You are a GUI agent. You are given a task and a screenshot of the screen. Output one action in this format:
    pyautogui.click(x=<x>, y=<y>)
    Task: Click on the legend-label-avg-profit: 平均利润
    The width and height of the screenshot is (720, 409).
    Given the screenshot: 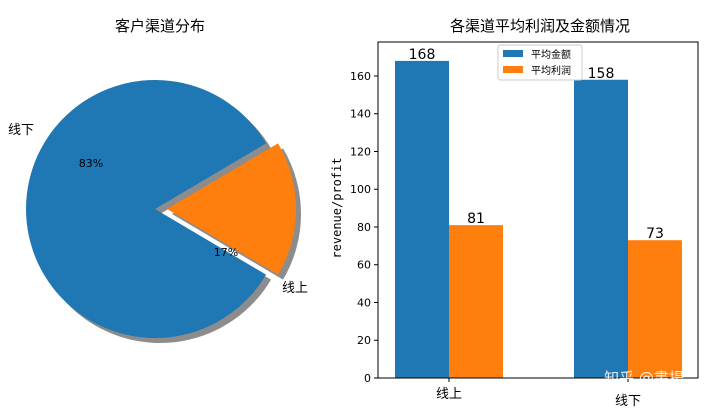 What is the action you would take?
    pyautogui.click(x=551, y=70)
    